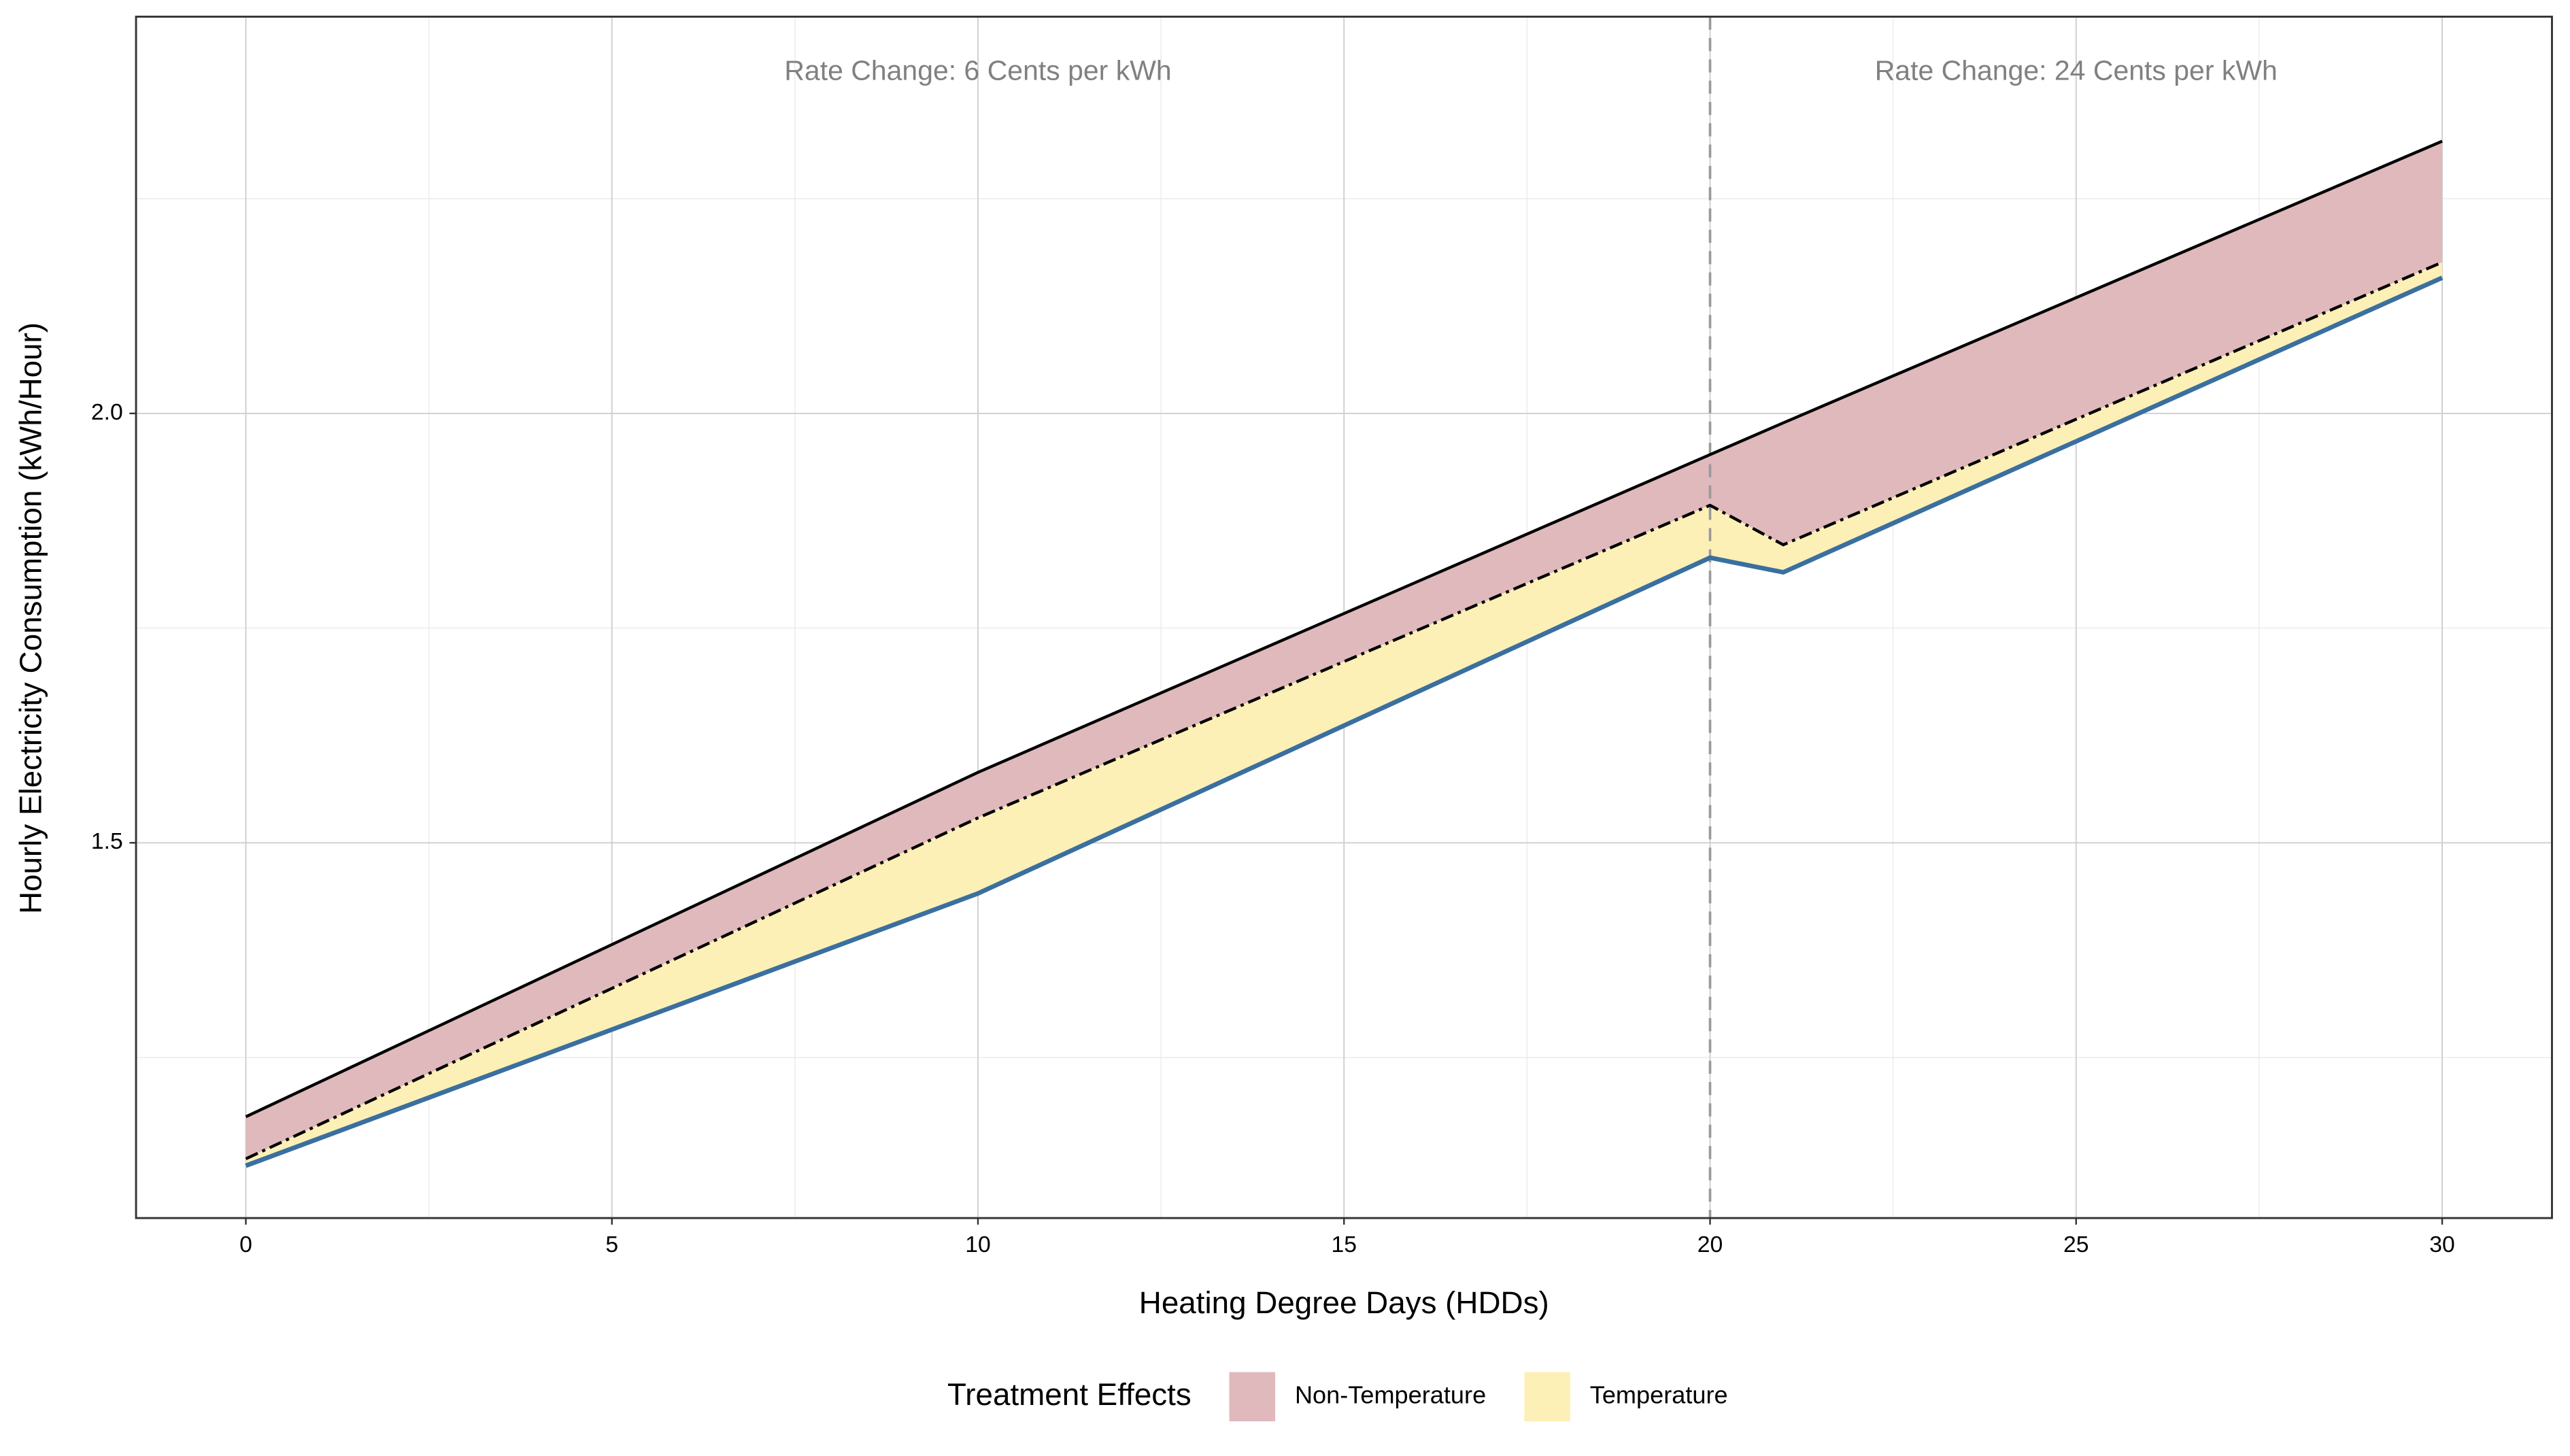 The height and width of the screenshot is (1456, 2570). What do you see at coordinates (1069, 1394) in the screenshot?
I see `legend-title: Treatment Effects` at bounding box center [1069, 1394].